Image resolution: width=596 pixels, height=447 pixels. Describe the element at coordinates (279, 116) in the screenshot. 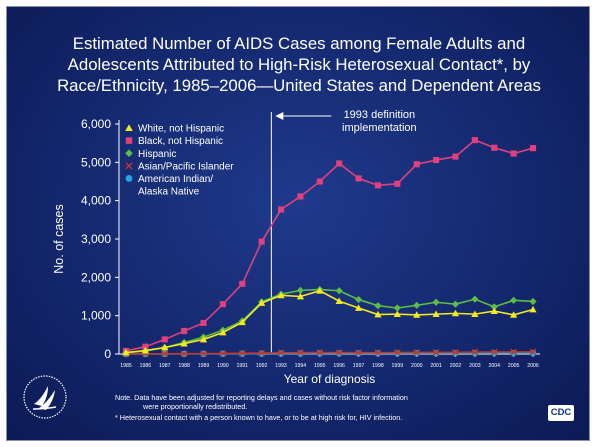

I see `annotation-arrow-head` at that location.